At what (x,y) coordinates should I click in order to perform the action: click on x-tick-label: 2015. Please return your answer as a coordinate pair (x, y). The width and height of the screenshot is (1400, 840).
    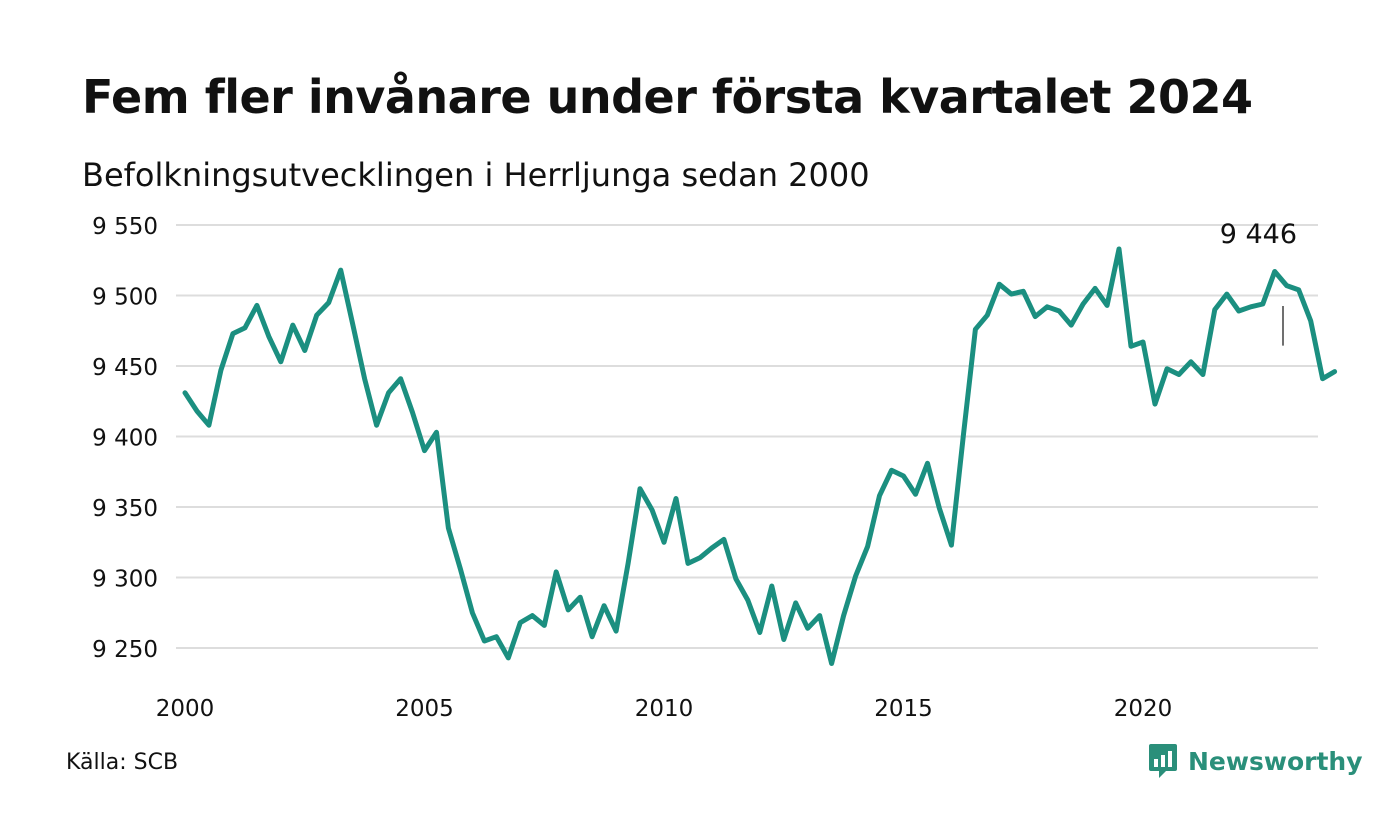
    Looking at the image, I should click on (903, 709).